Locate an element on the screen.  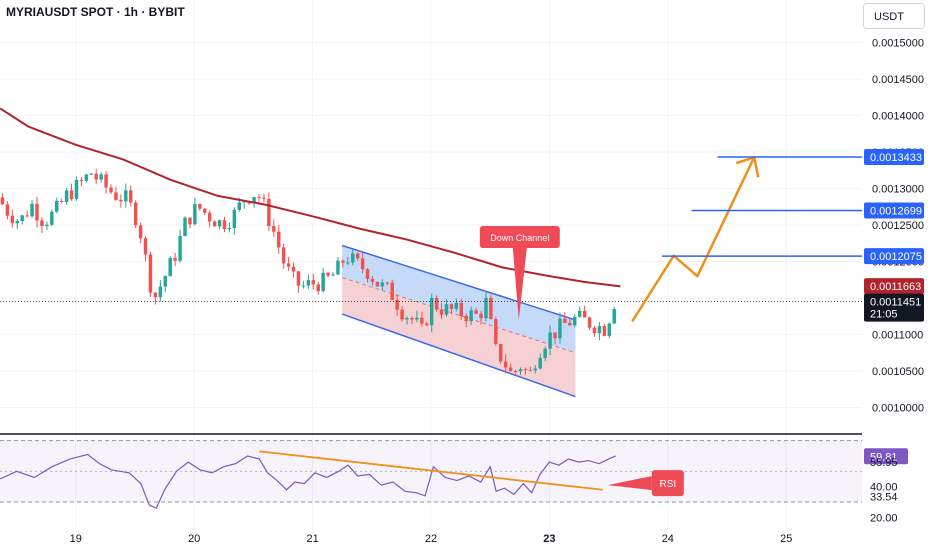
current-price-tag-label: 0.0011451 is located at coordinates (895, 303).